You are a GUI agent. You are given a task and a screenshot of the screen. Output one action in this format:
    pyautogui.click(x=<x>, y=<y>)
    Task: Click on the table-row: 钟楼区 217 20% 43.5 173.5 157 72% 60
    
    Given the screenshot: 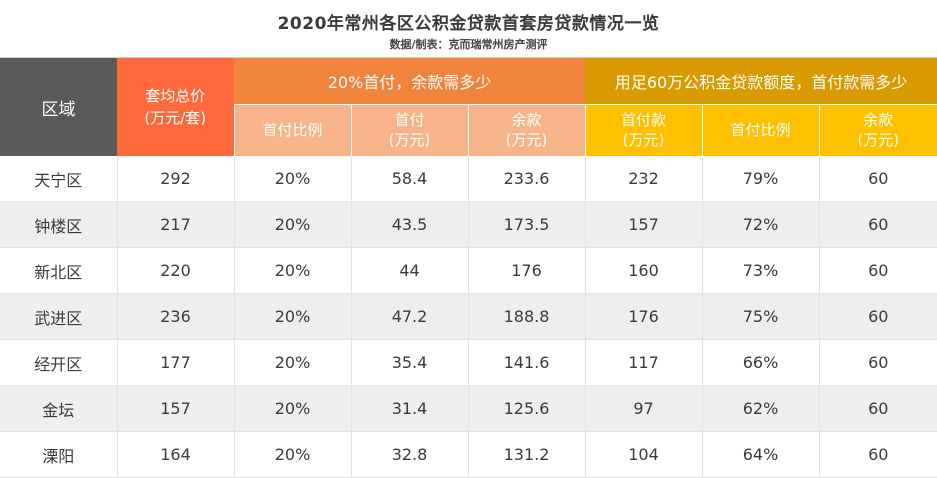 What is the action you would take?
    pyautogui.click(x=468, y=224)
    